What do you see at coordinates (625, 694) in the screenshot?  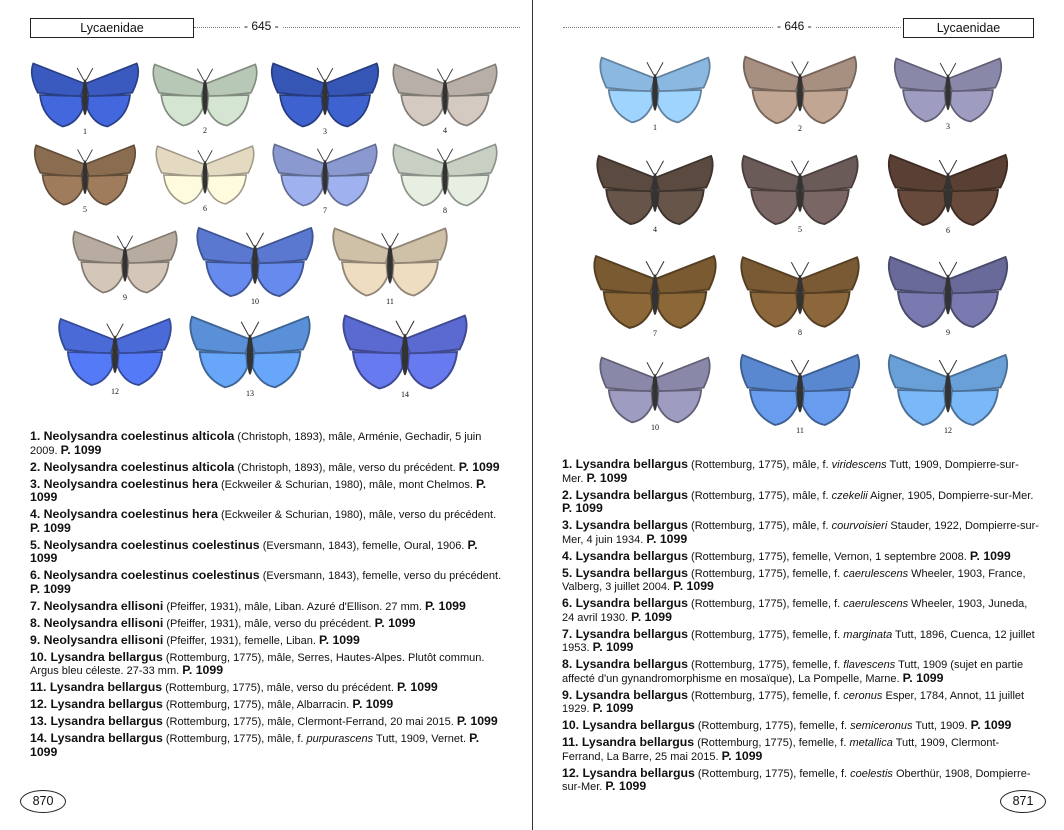 I see `species-name: 9. Lysandra bellargus` at bounding box center [625, 694].